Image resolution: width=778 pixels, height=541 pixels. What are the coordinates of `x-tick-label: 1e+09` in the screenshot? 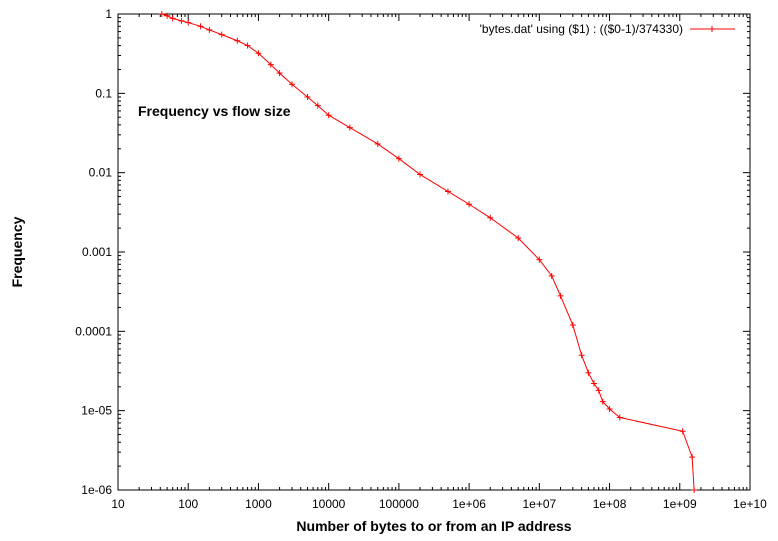 It's located at (680, 504).